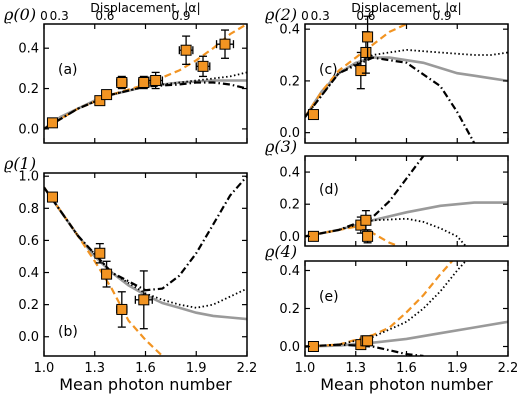  Describe the element at coordinates (20, 163) in the screenshot. I see `y-axis-label: ϱ(1)` at that location.